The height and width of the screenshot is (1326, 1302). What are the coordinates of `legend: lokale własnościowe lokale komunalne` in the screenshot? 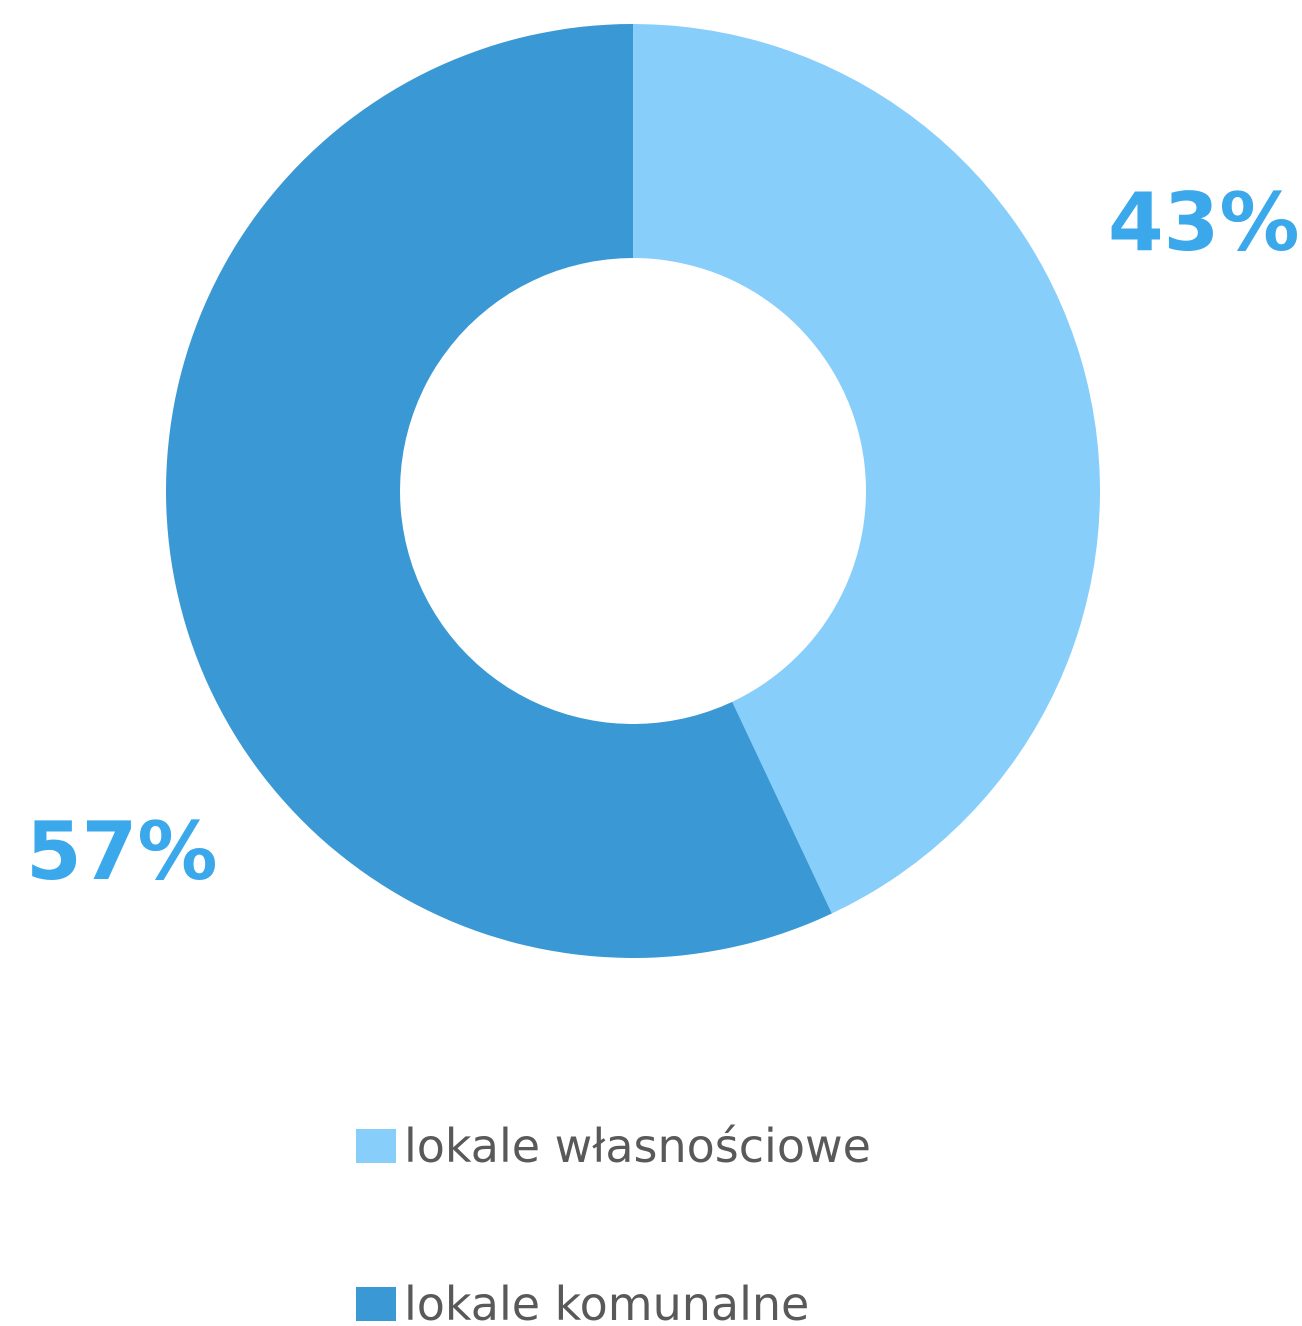 It's located at (613, 1222).